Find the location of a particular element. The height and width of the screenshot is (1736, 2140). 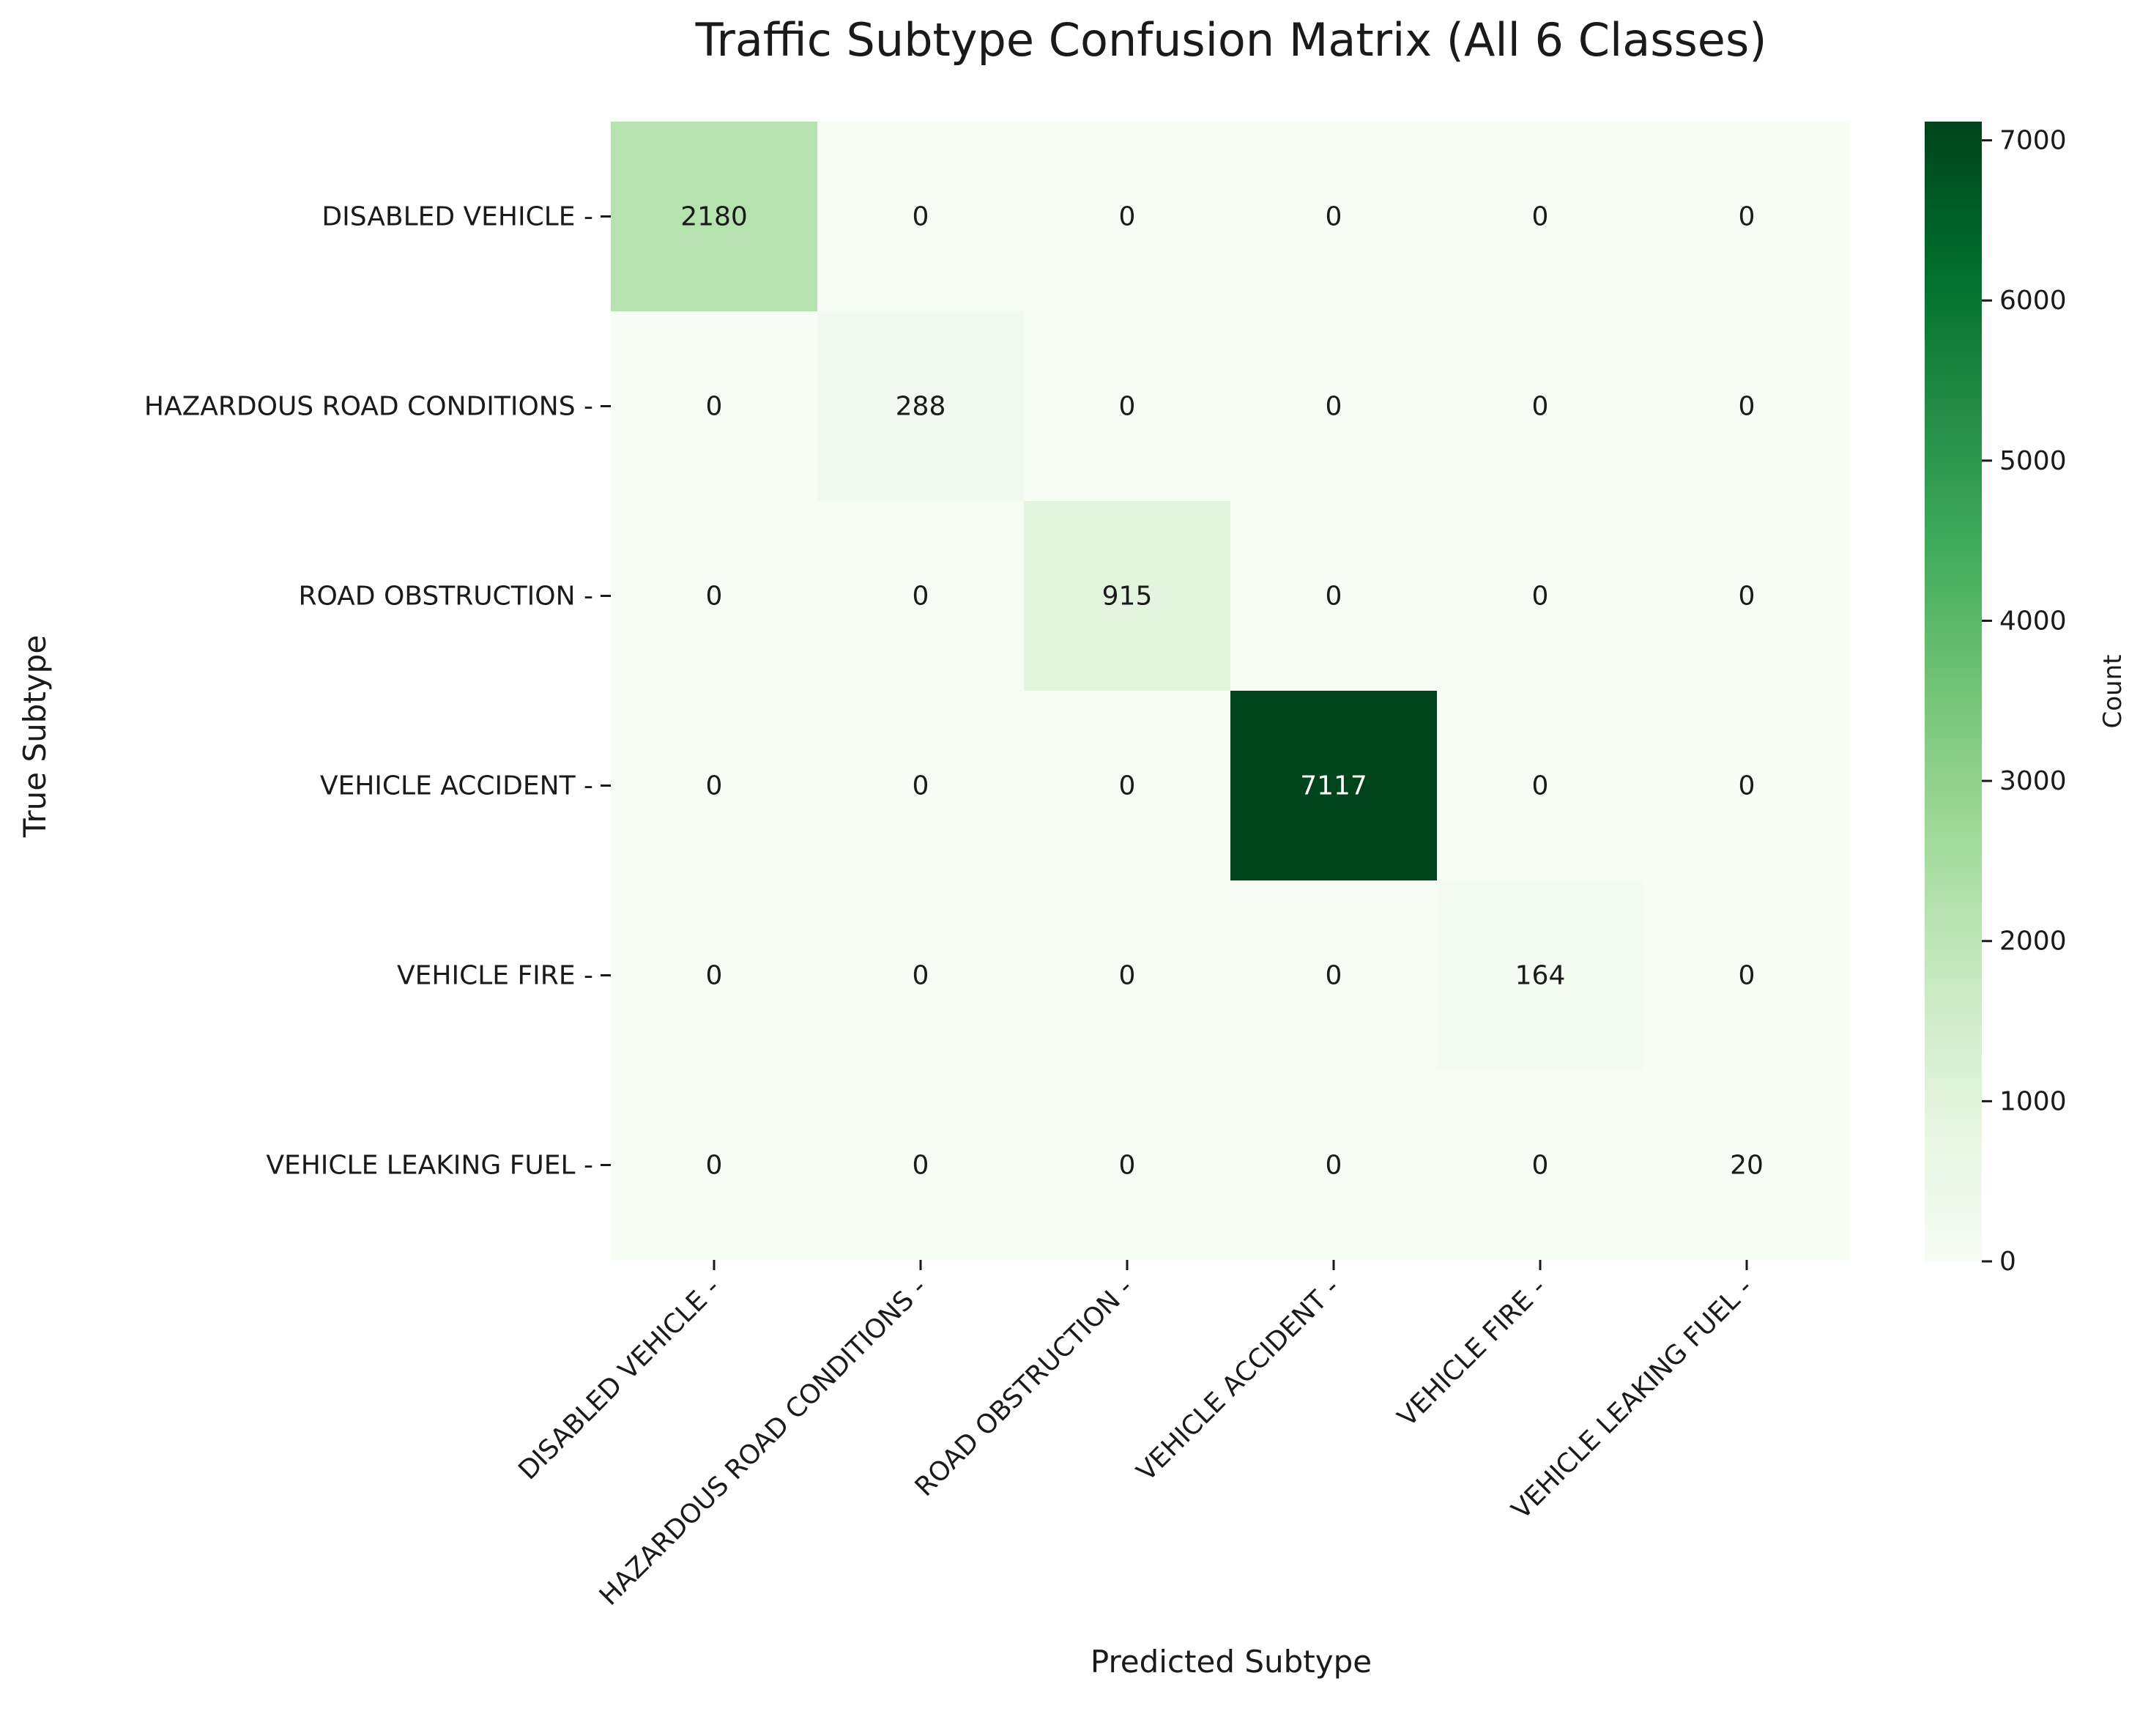

colorbar is located at coordinates (1953, 691).